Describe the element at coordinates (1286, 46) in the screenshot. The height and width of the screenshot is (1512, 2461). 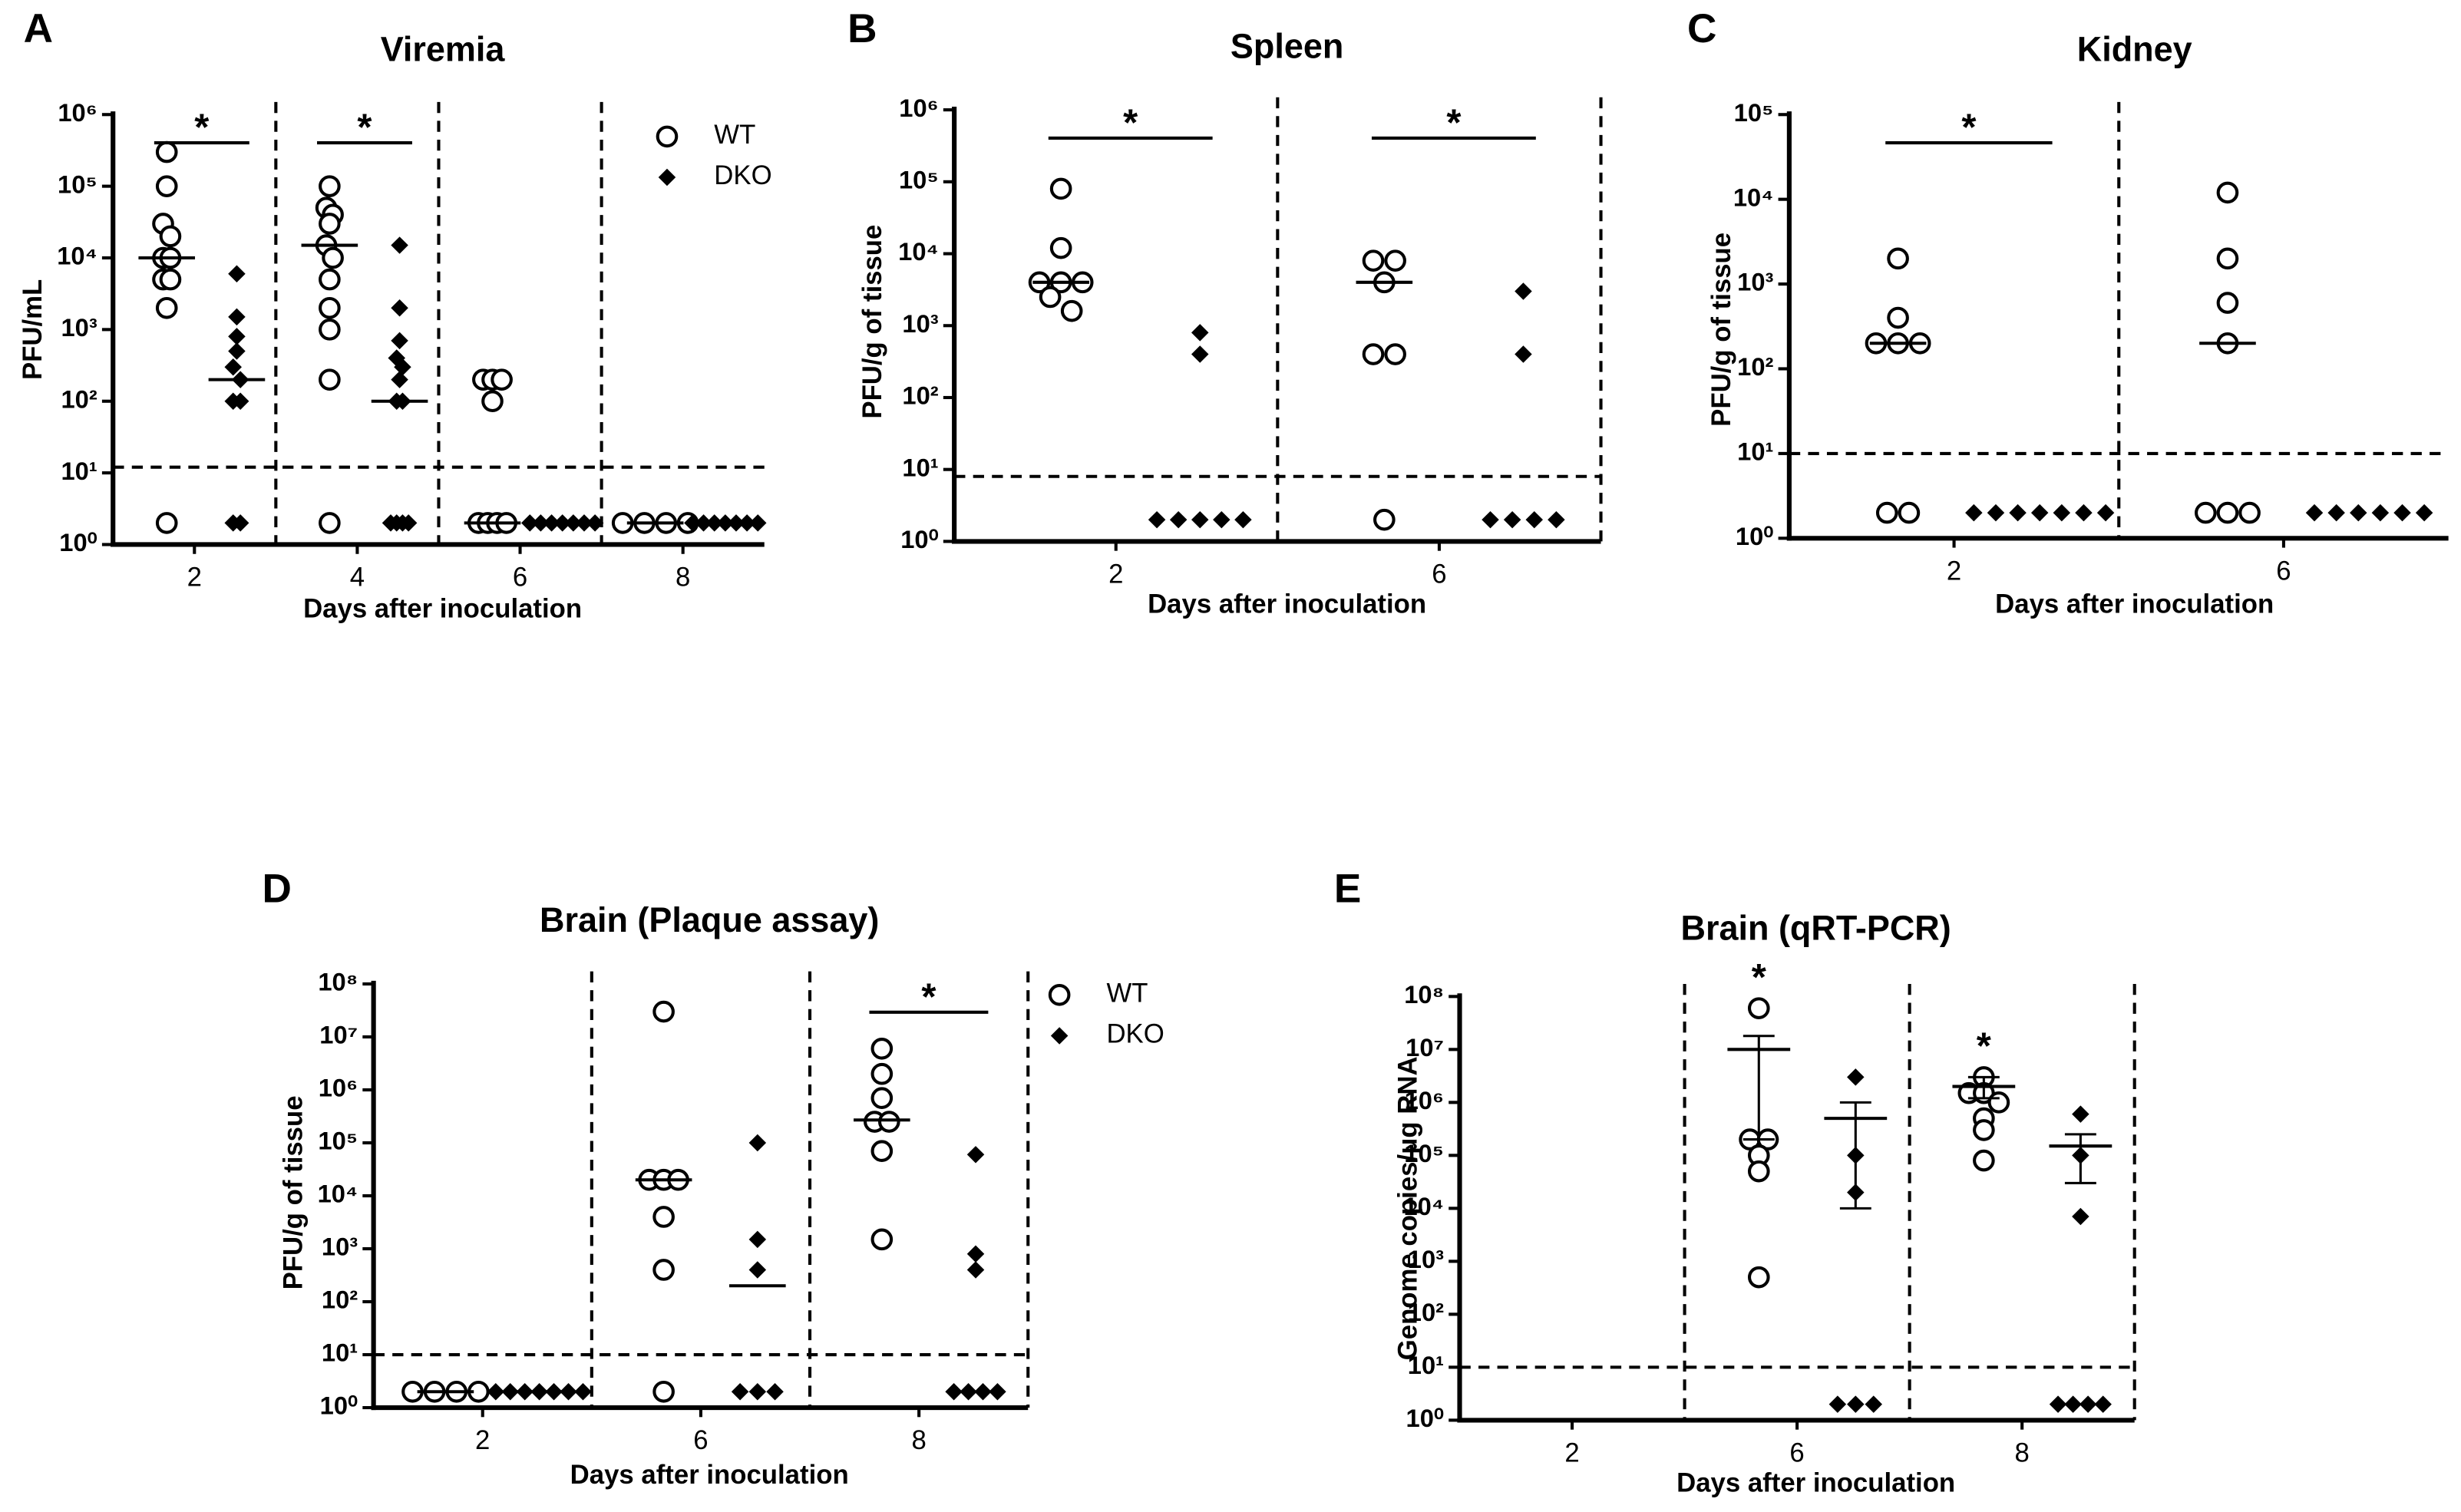
I see `chart-title: Spleen` at that location.